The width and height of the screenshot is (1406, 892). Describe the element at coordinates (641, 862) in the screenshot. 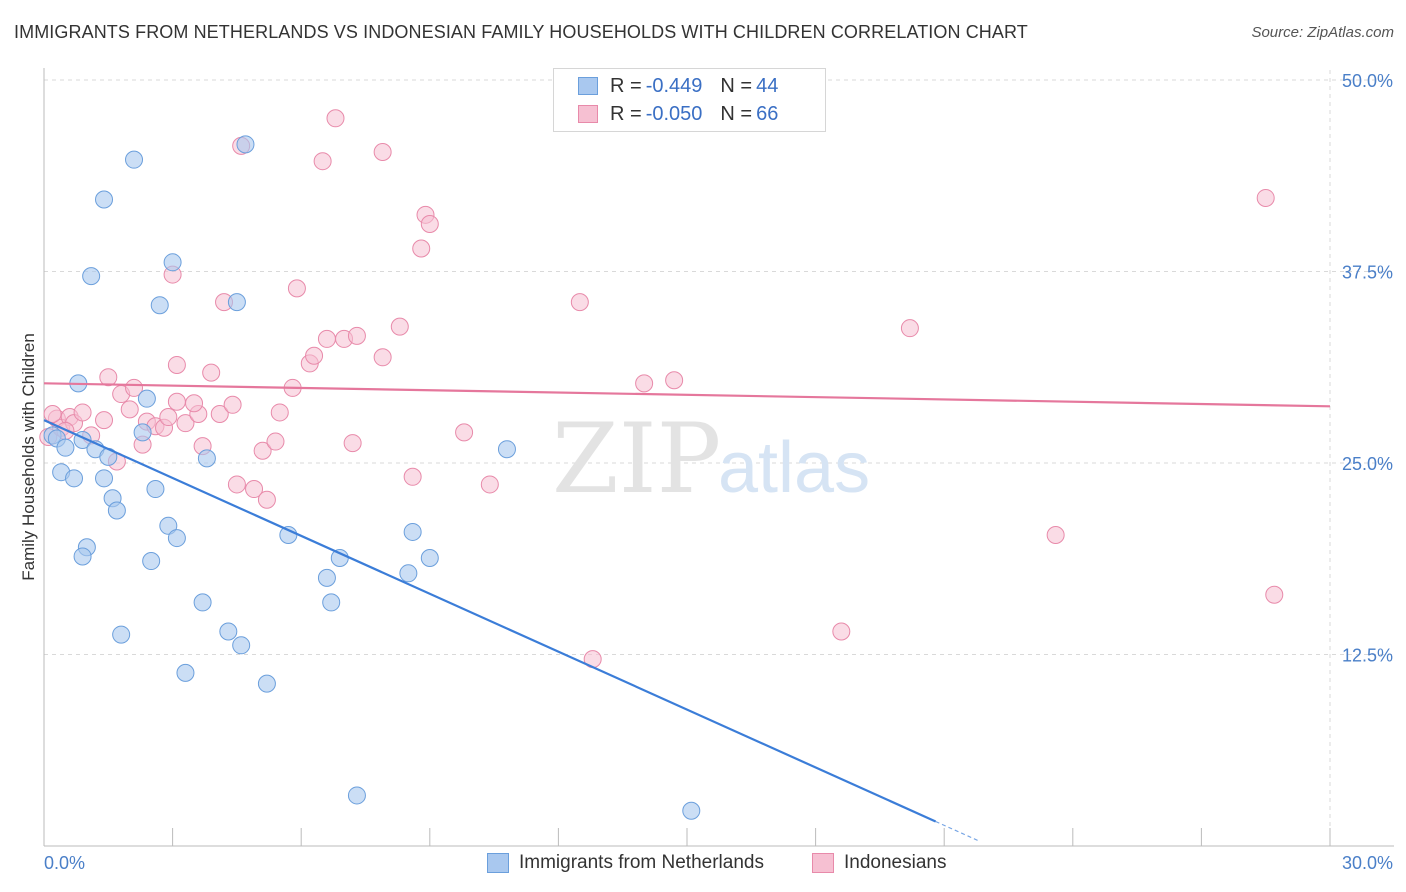

I see `series-legend-label: Immigrants from Netherlands` at that location.